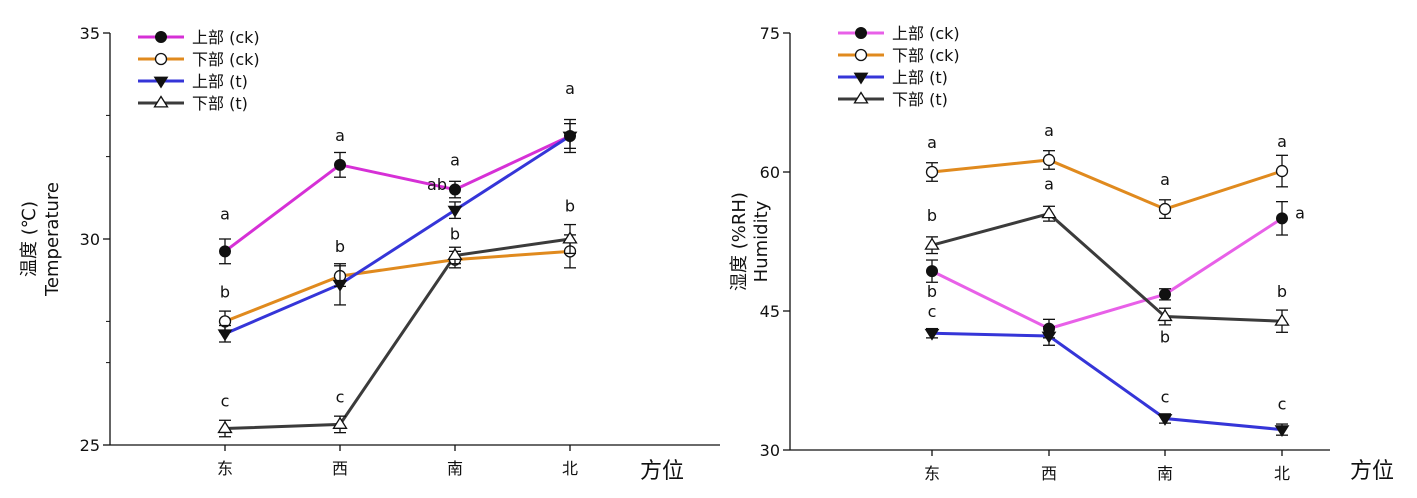 This screenshot has height=498, width=1417. I want to click on y-tick-label: 75, so click(770, 33).